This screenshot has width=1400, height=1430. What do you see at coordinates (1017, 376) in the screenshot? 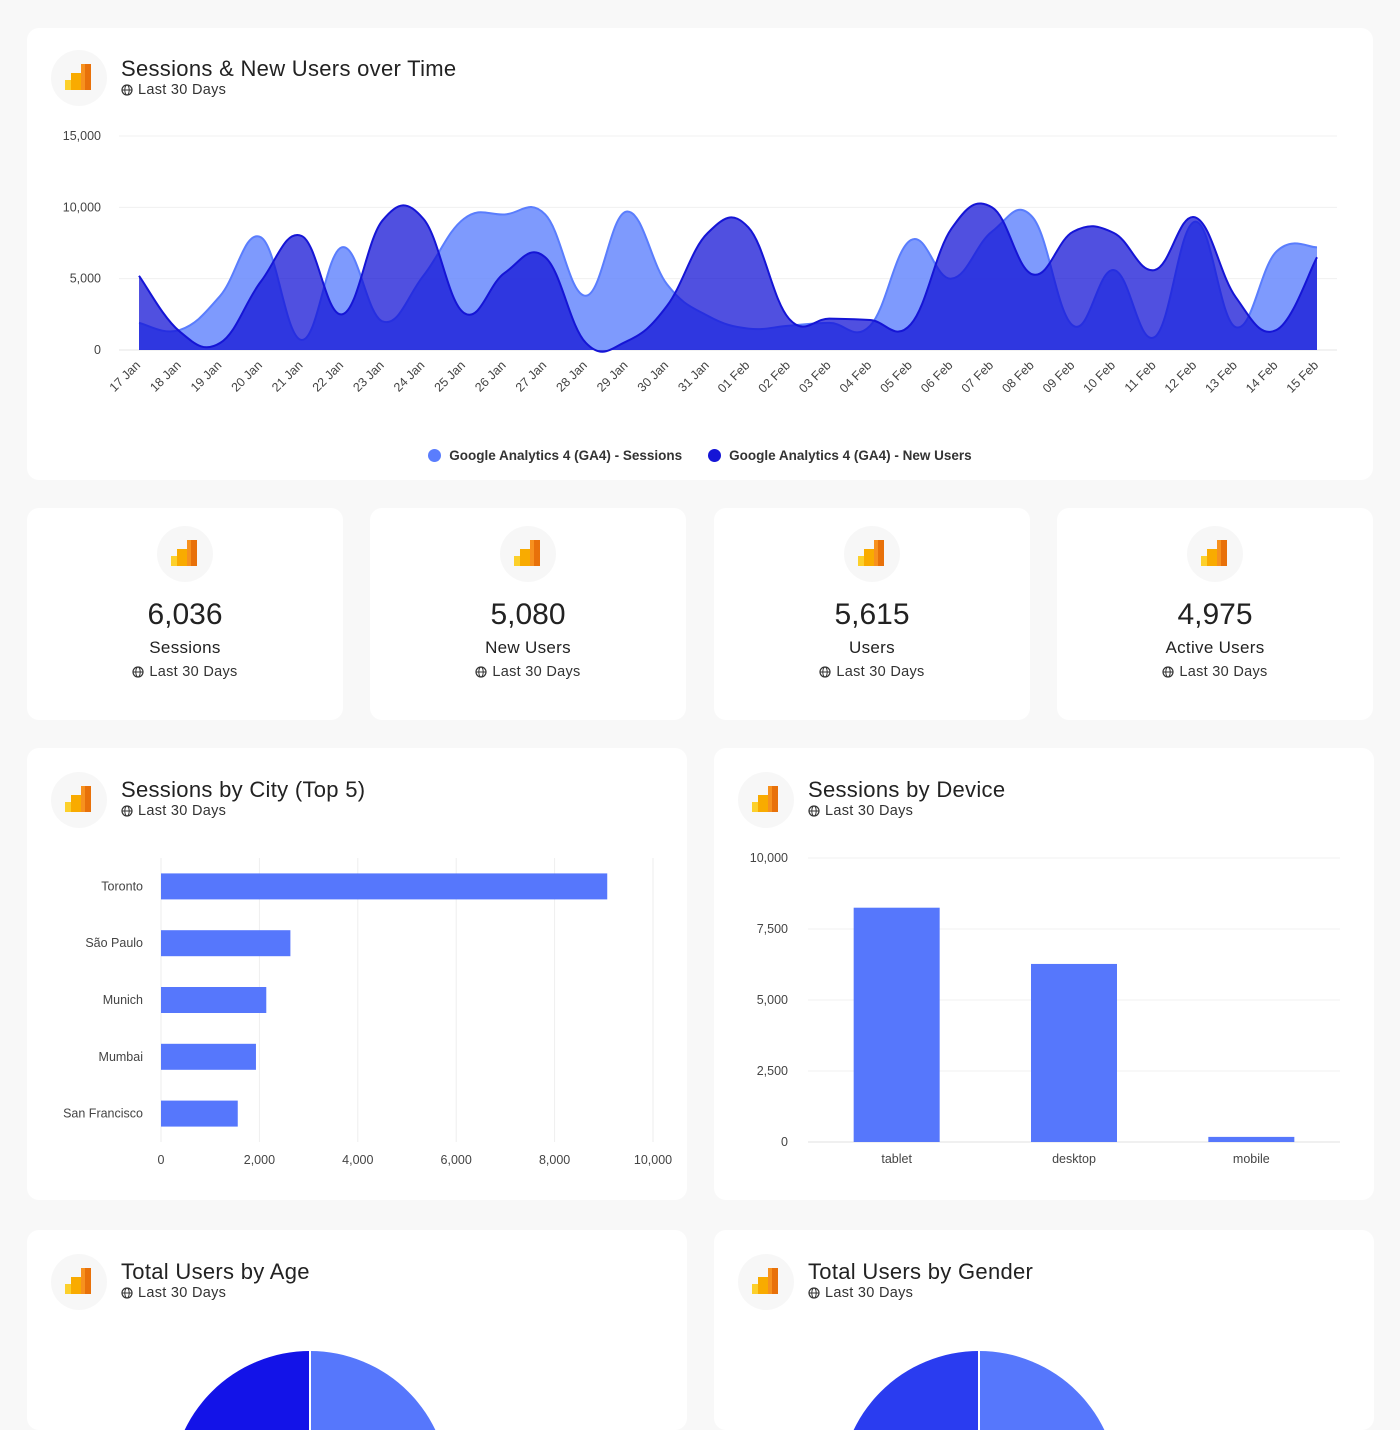
I see `x-tick-label: 08 Feb` at bounding box center [1017, 376].